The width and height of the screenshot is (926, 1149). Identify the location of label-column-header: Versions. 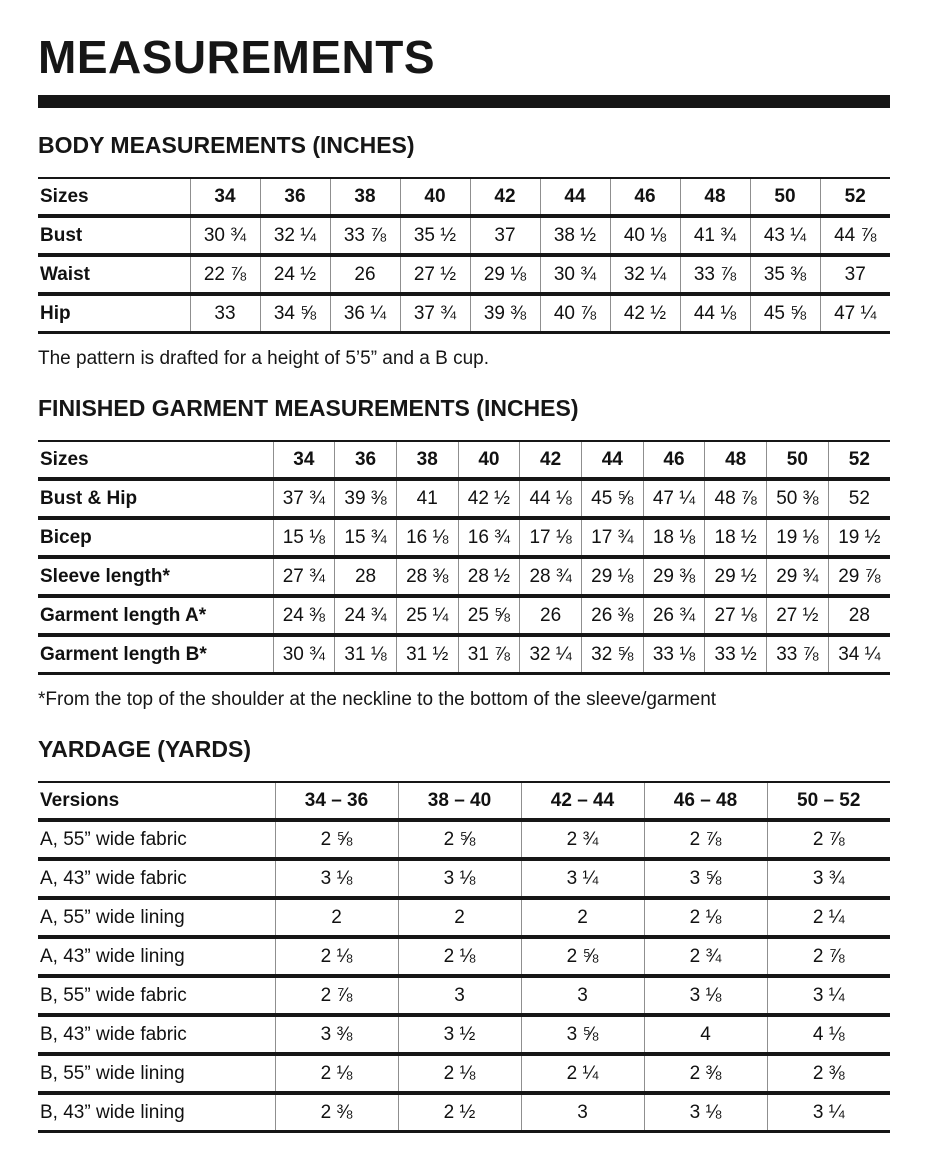
(156, 802).